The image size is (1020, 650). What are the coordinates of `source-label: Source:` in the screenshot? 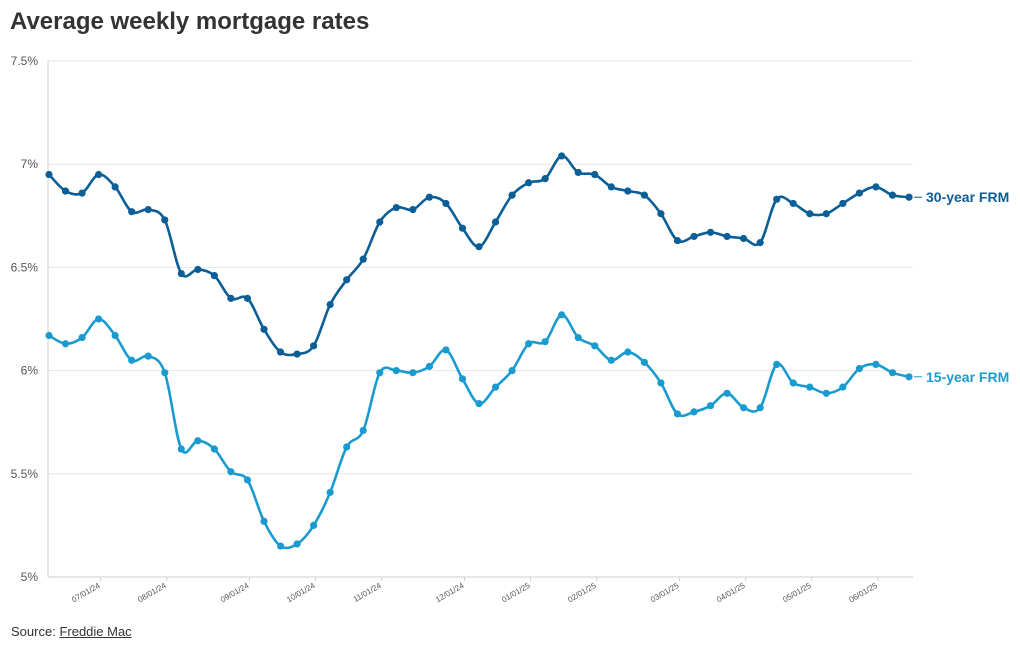 It's located at (33, 631).